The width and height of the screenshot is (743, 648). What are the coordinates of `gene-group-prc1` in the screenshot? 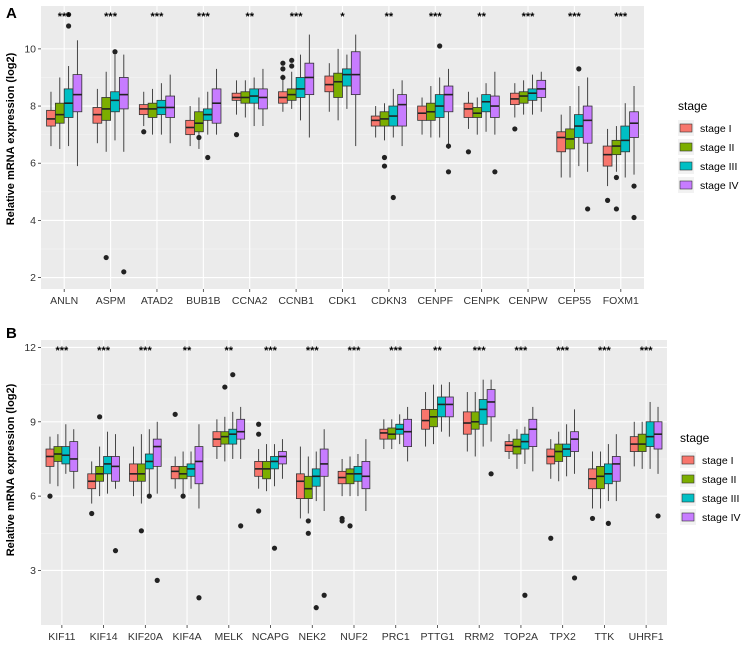 It's located at (395, 434).